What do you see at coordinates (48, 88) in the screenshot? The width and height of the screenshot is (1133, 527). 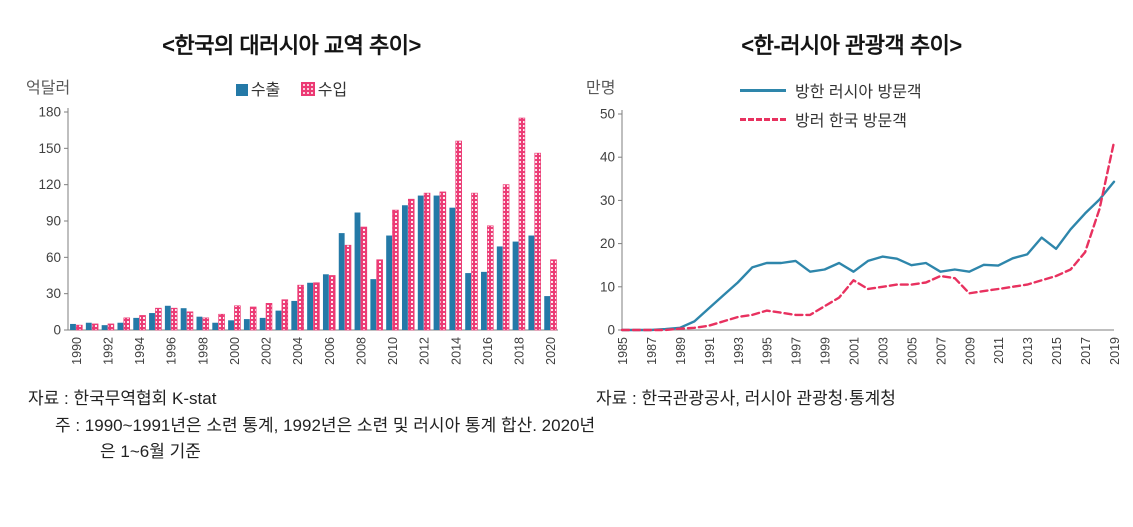 I see `trade-y-unit-label: 억달러` at bounding box center [48, 88].